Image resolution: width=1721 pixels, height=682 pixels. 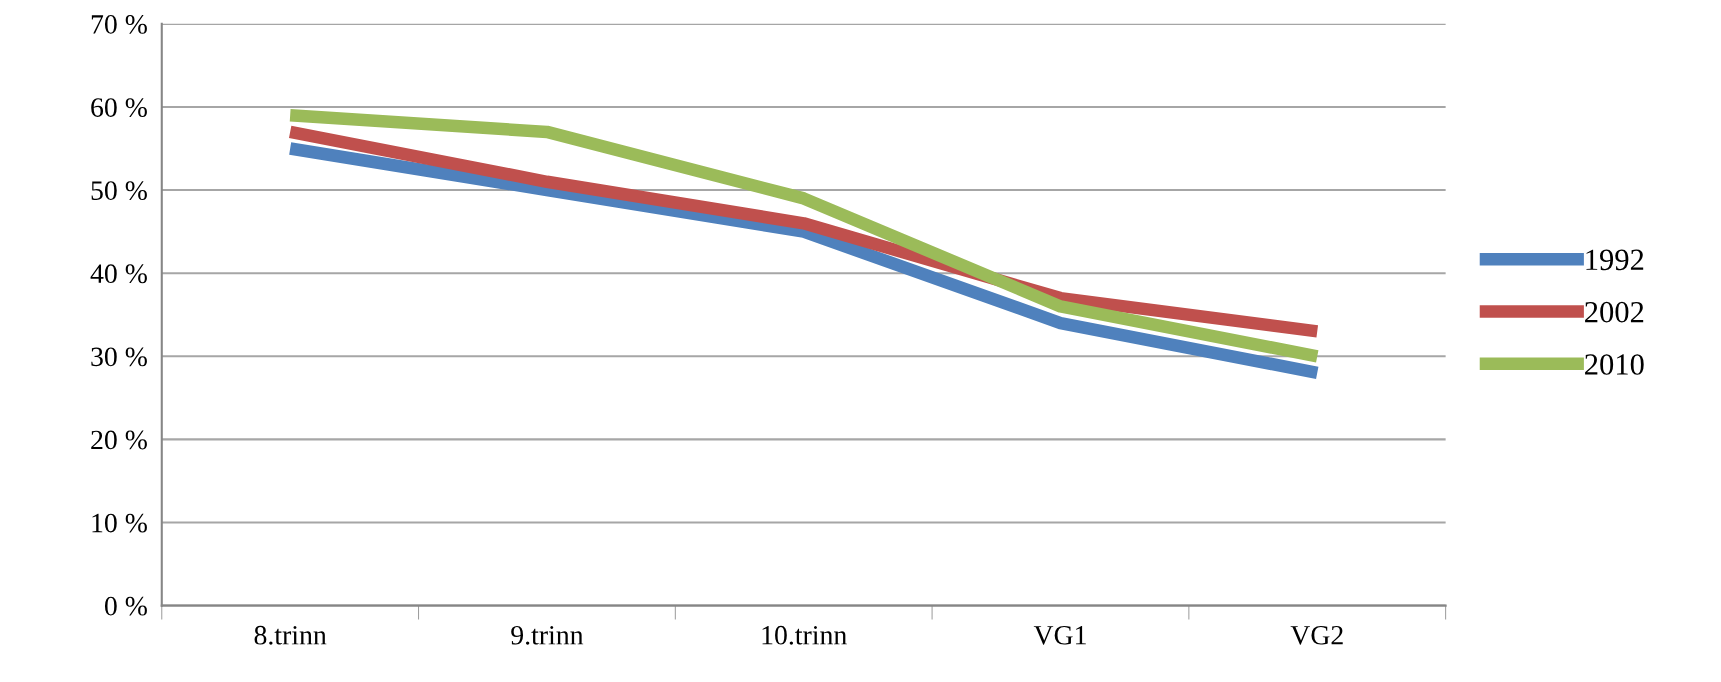 What do you see at coordinates (1316, 635) in the screenshot?
I see `x-tick-label: VG2` at bounding box center [1316, 635].